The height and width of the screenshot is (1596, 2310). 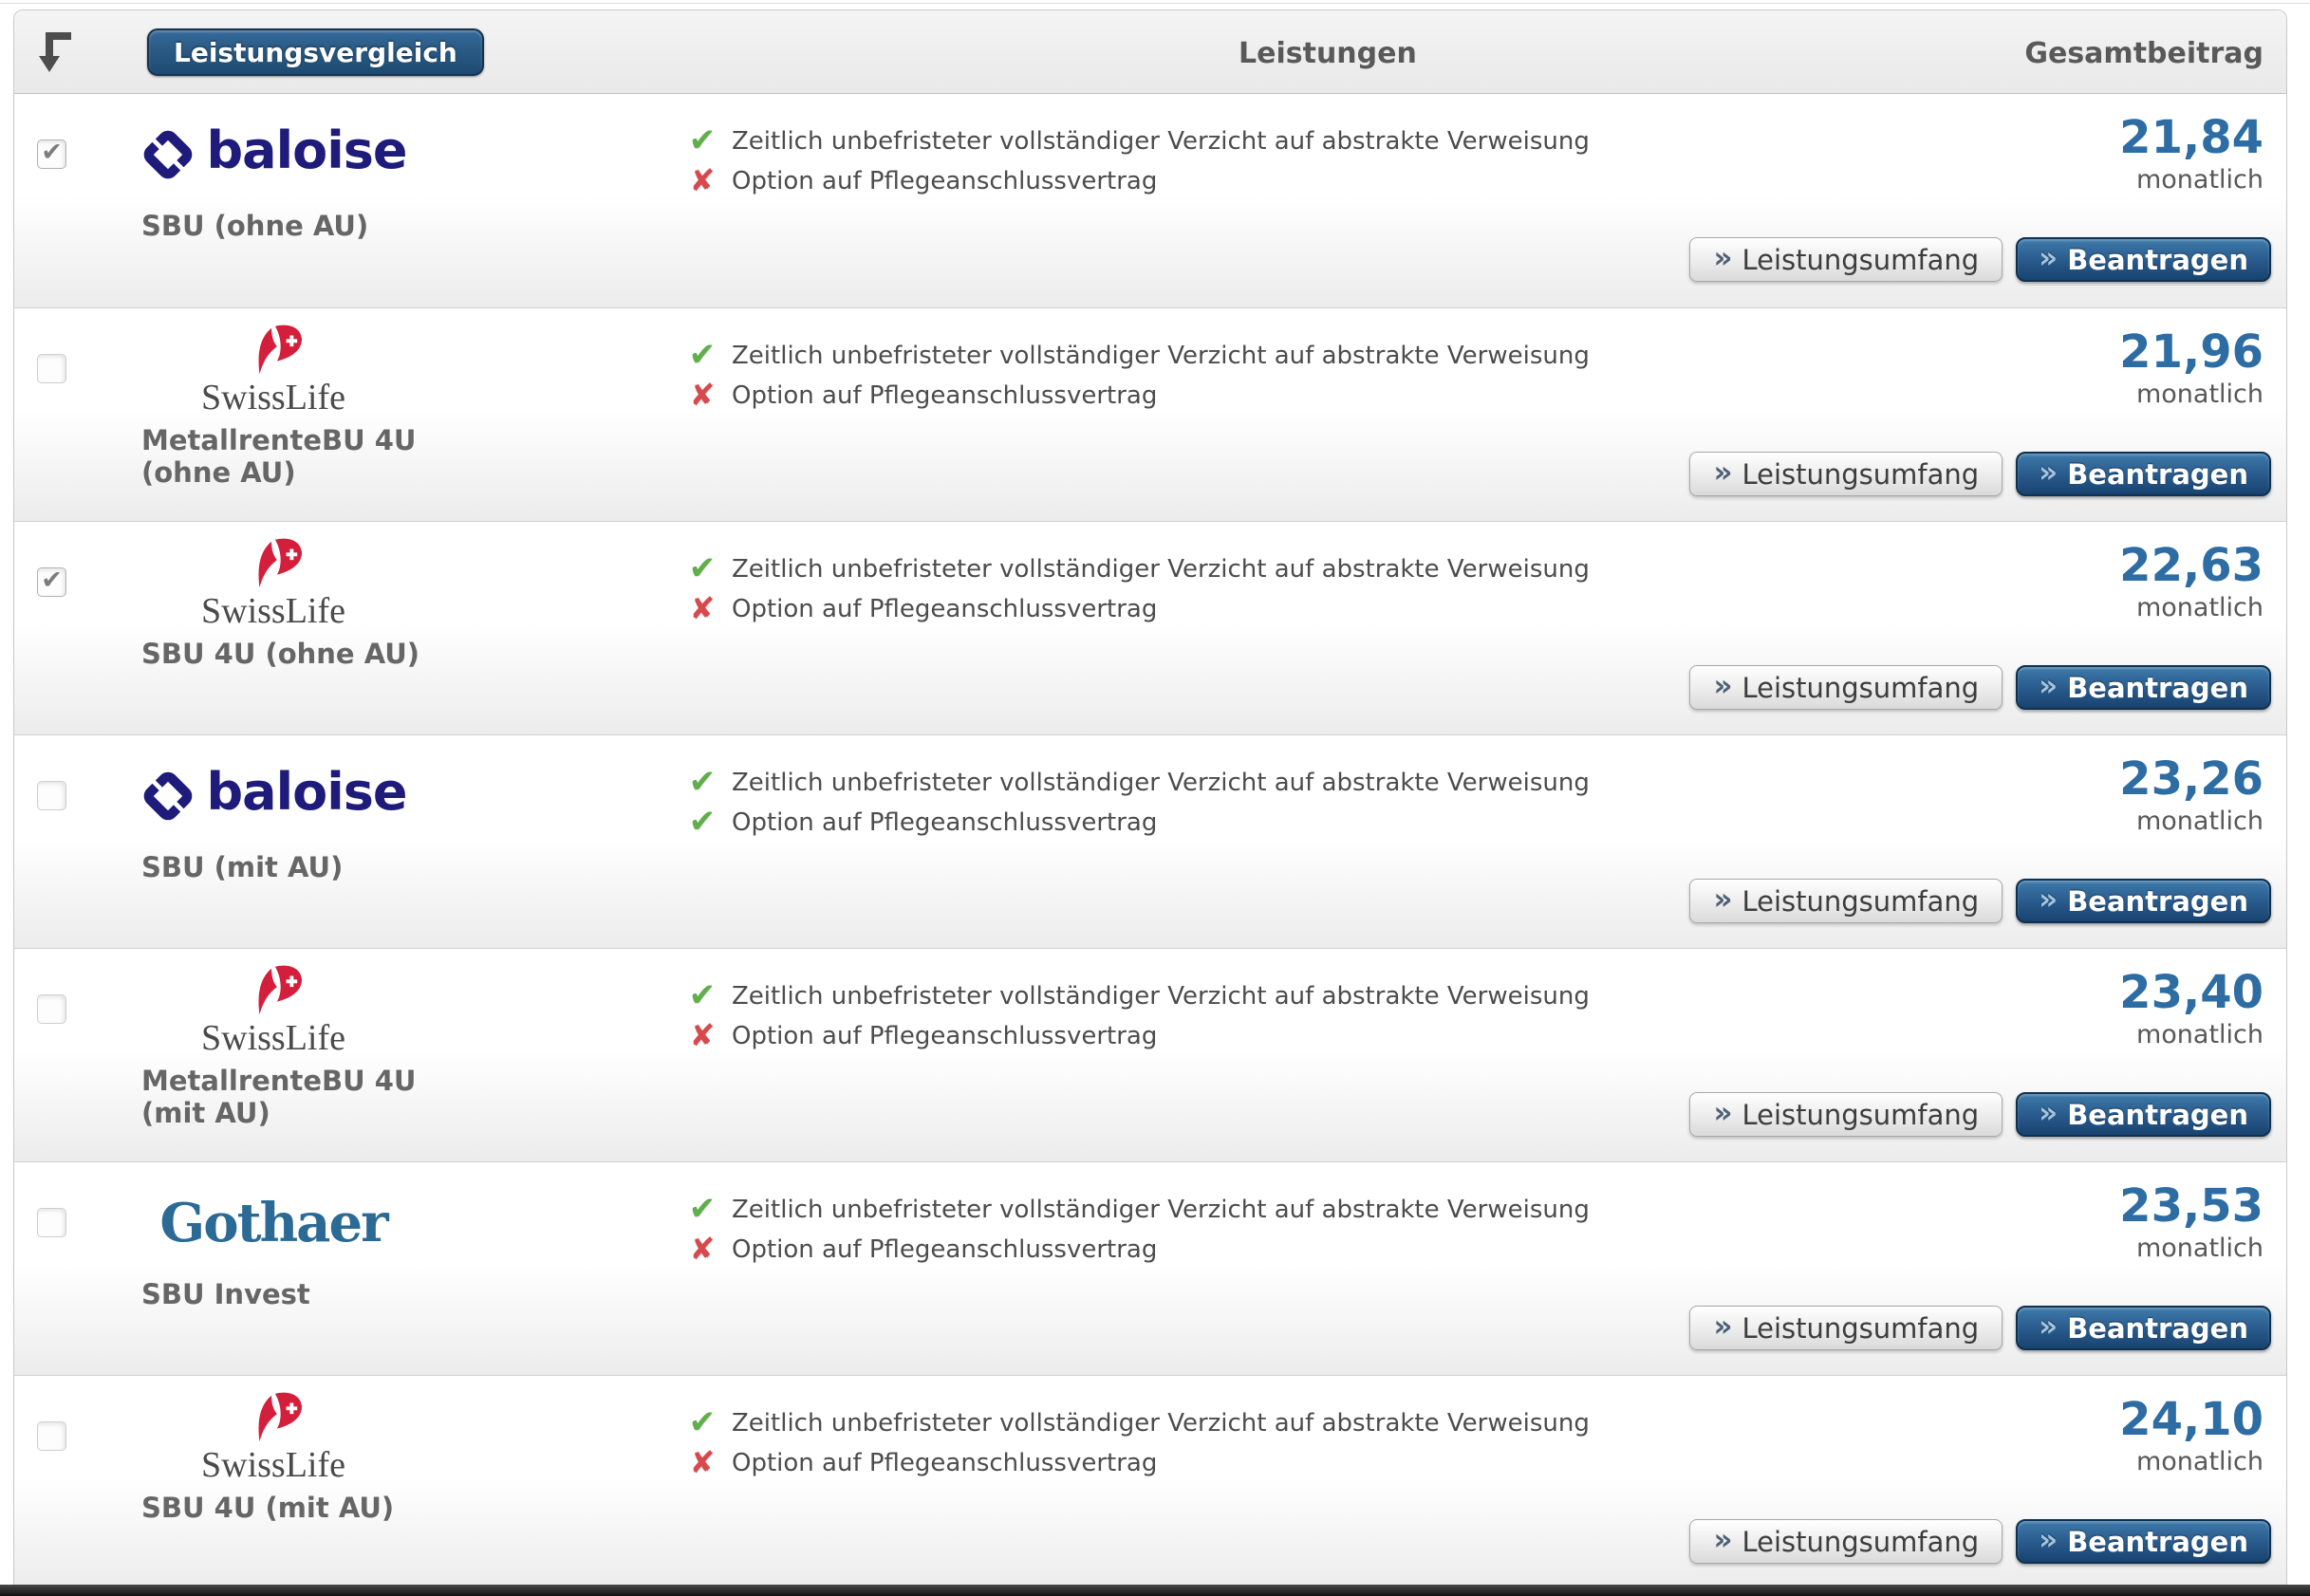 I want to click on price: 23,26, so click(x=2191, y=779).